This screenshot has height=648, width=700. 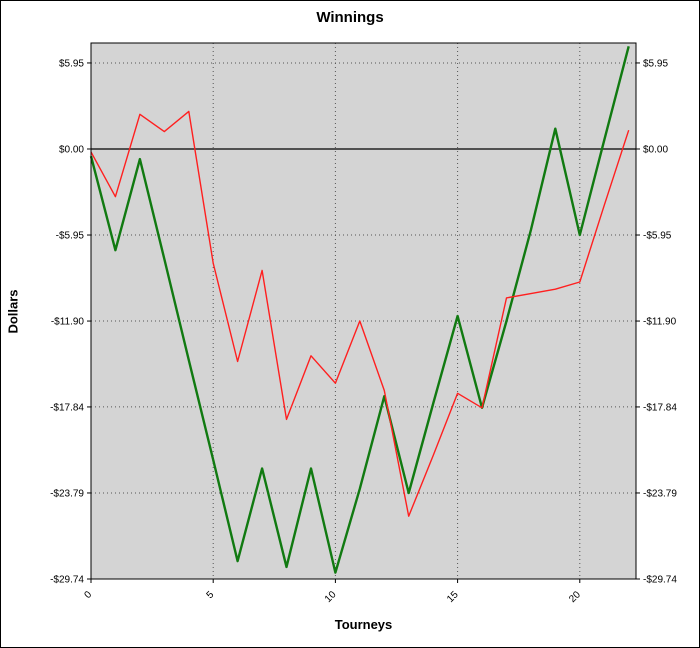 What do you see at coordinates (71, 63) in the screenshot?
I see `y-tick-label-left: $5.95` at bounding box center [71, 63].